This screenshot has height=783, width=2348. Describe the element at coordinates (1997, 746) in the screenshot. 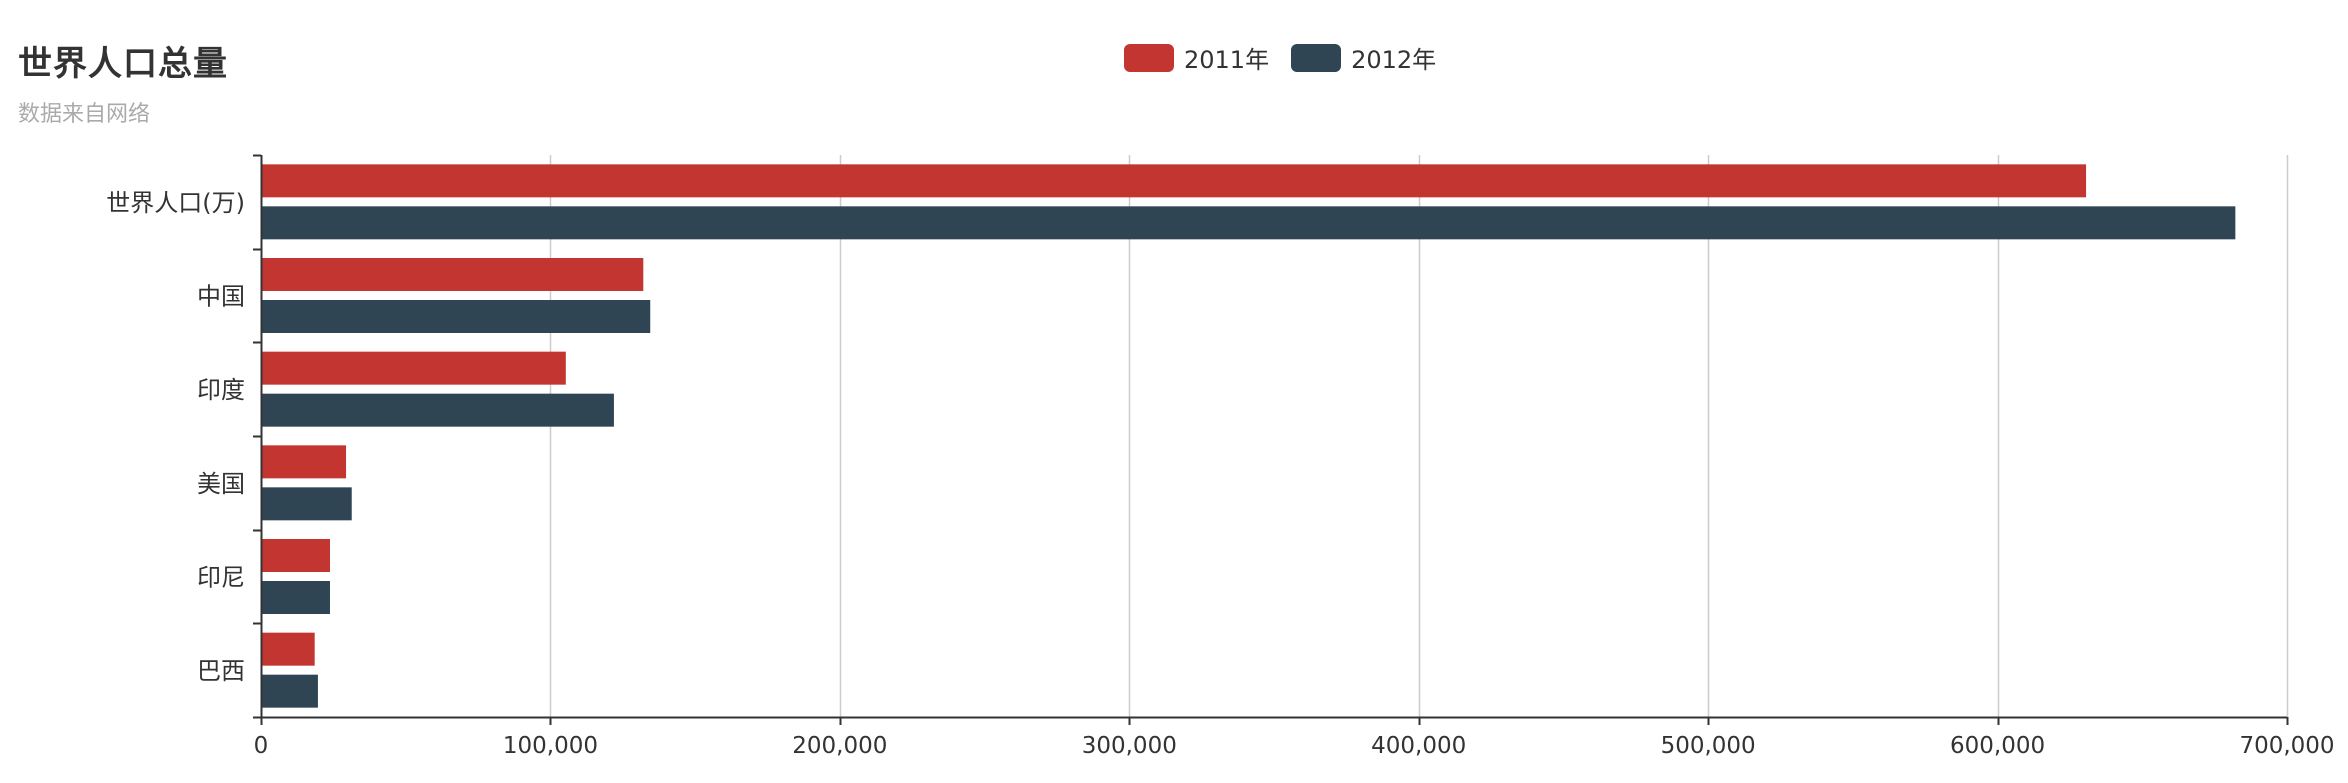

I see `x-tick-label-600000: 600,000` at that location.